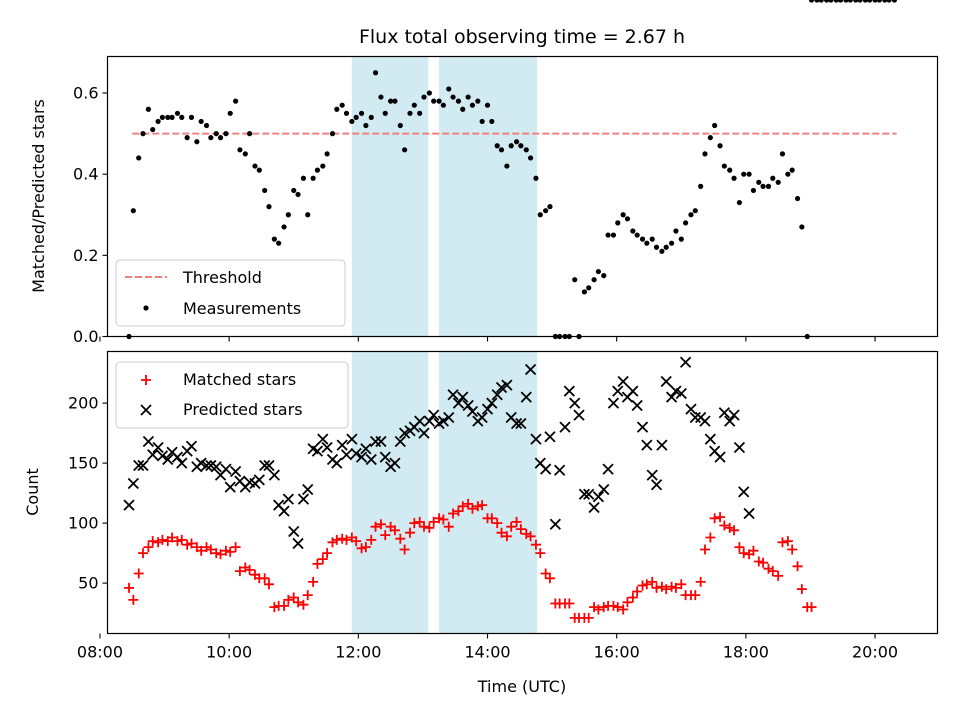  I want to click on y-tick-label: 0.0, so click(85, 336).